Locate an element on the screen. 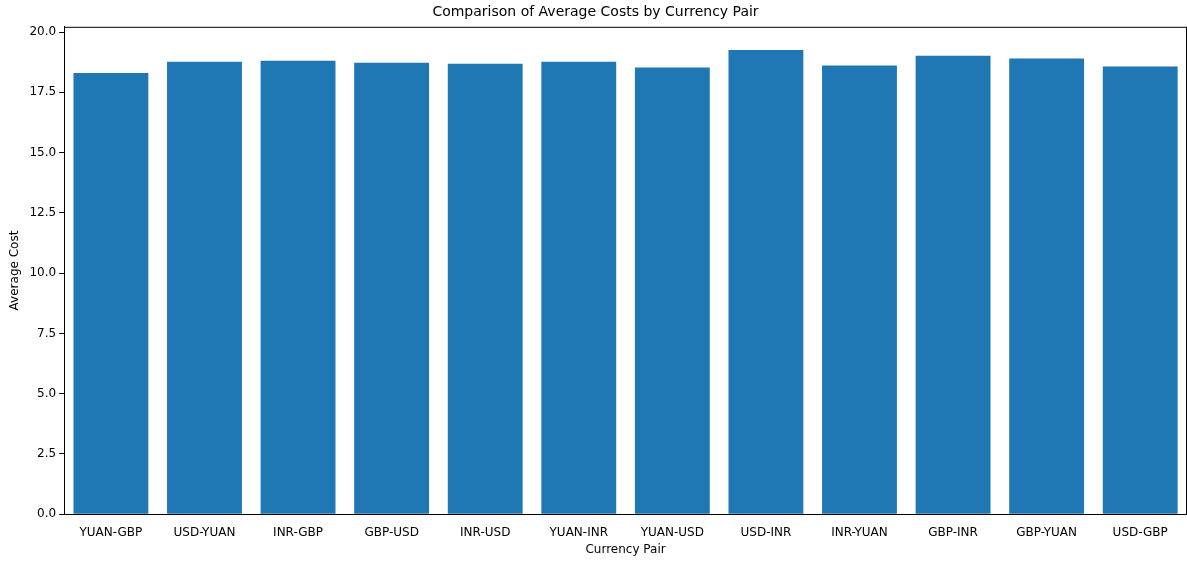 Image resolution: width=1187 pixels, height=561 pixels. y-axis-title: Average Cost is located at coordinates (14, 270).